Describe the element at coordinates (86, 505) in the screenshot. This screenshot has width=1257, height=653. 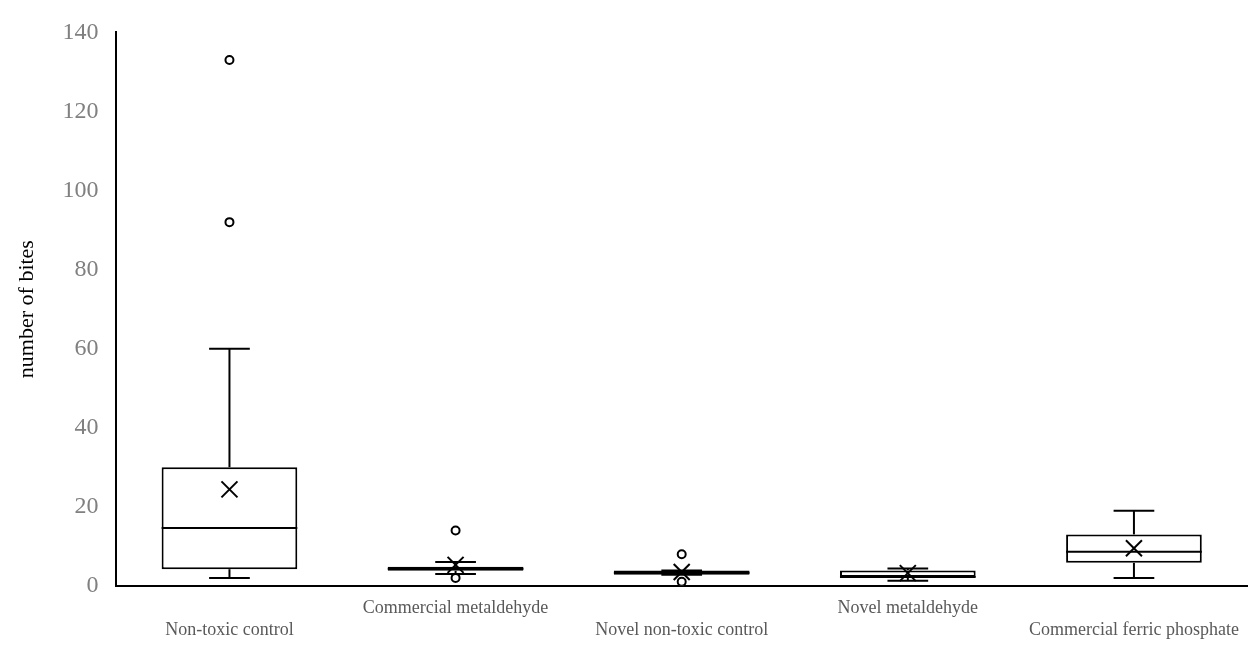
I see `y-tick-label: 20` at that location.